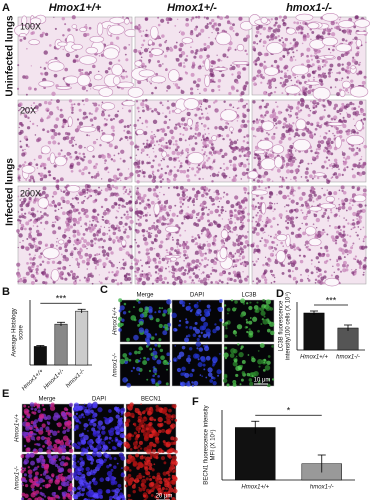 Image resolution: width=370 pixels, height=500 pixels. I want to click on panel-label: E, so click(5, 394).